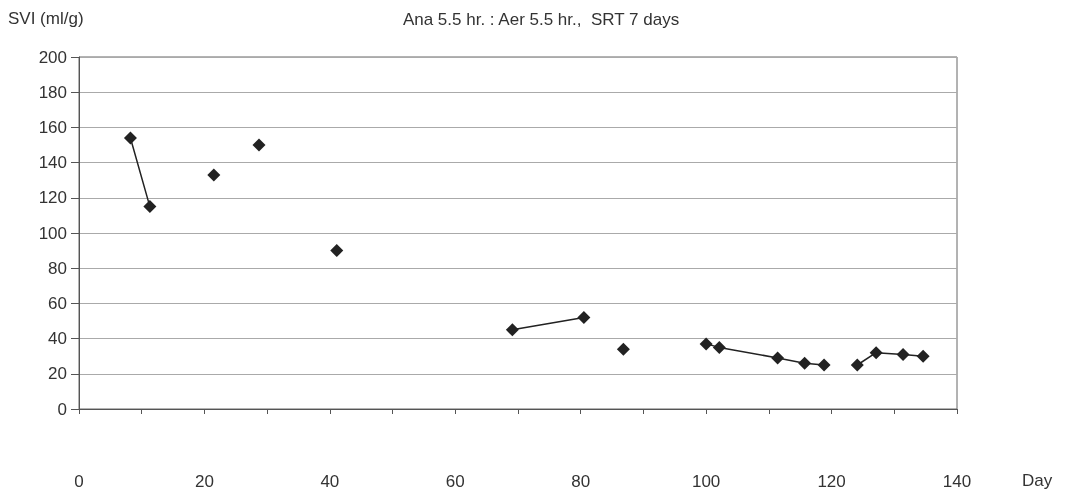 The width and height of the screenshot is (1076, 499). Describe the element at coordinates (455, 481) in the screenshot. I see `x-tick-label: 60` at that location.